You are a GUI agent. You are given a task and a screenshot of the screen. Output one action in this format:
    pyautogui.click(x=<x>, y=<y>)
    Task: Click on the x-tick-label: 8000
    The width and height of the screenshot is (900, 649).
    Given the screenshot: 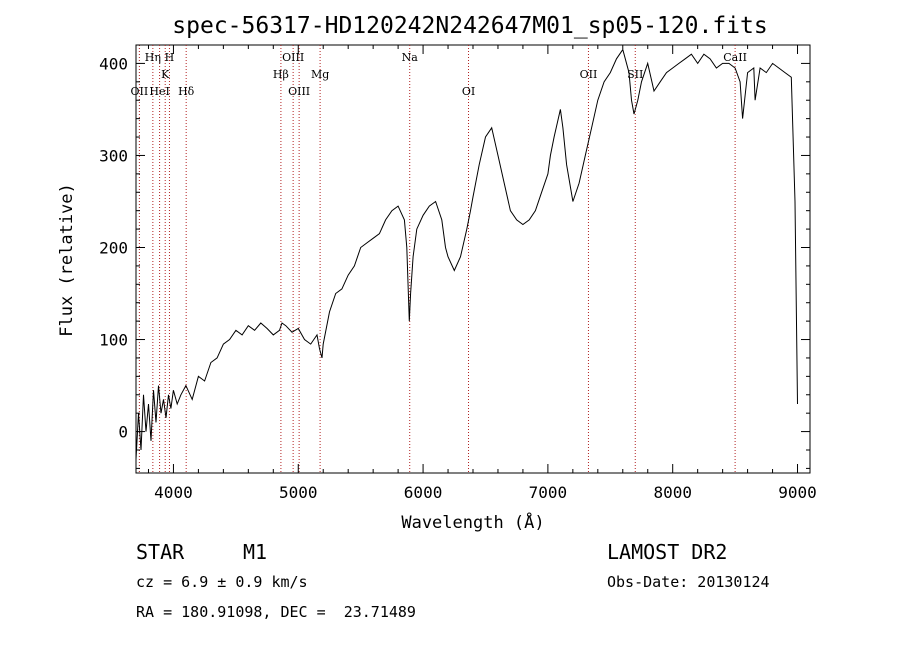 What is the action you would take?
    pyautogui.click(x=672, y=492)
    